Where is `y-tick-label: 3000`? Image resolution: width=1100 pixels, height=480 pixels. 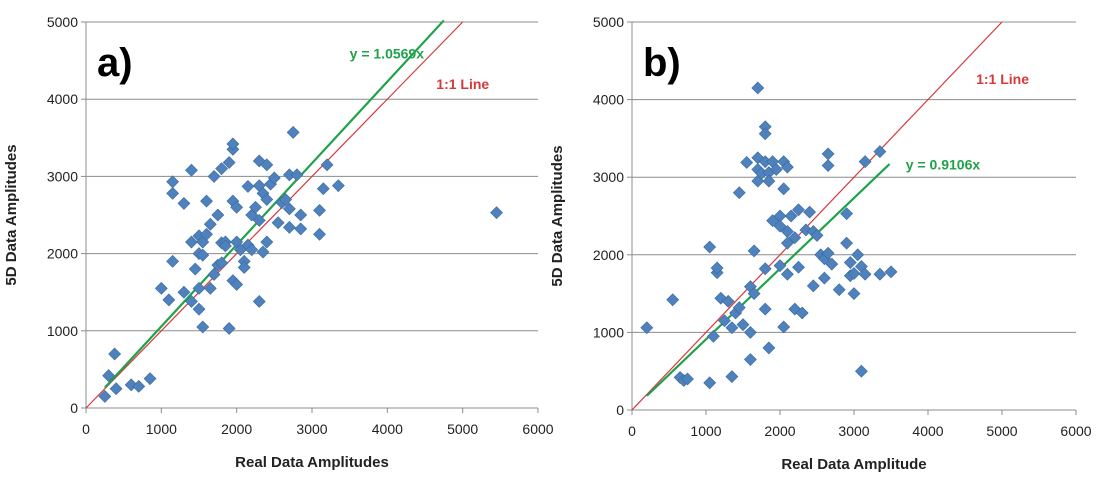 y-tick-label: 3000 is located at coordinates (608, 177).